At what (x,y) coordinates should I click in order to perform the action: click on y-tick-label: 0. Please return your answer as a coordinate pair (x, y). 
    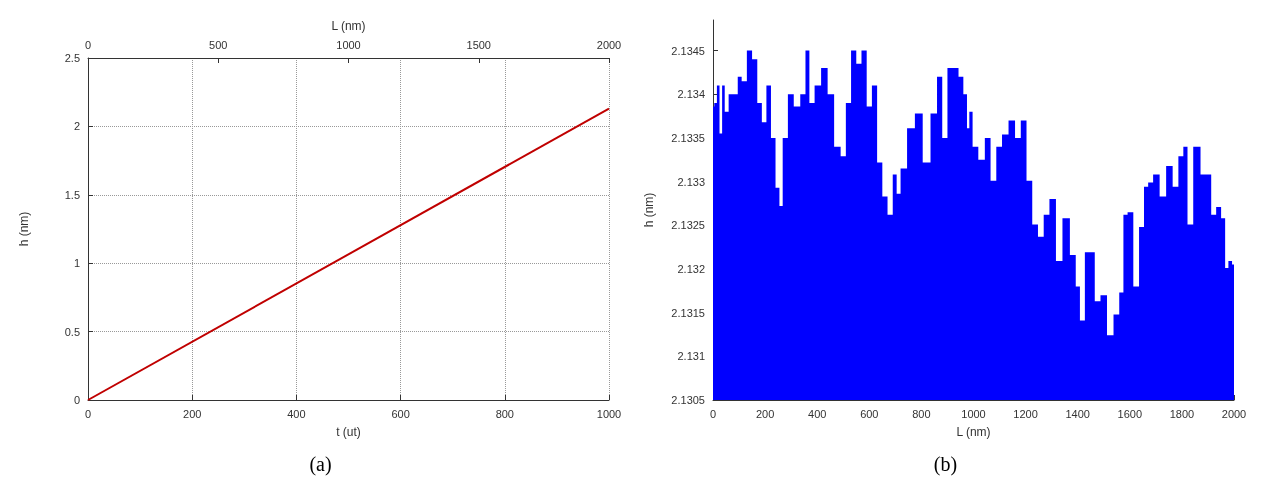
    Looking at the image, I should click on (76, 400).